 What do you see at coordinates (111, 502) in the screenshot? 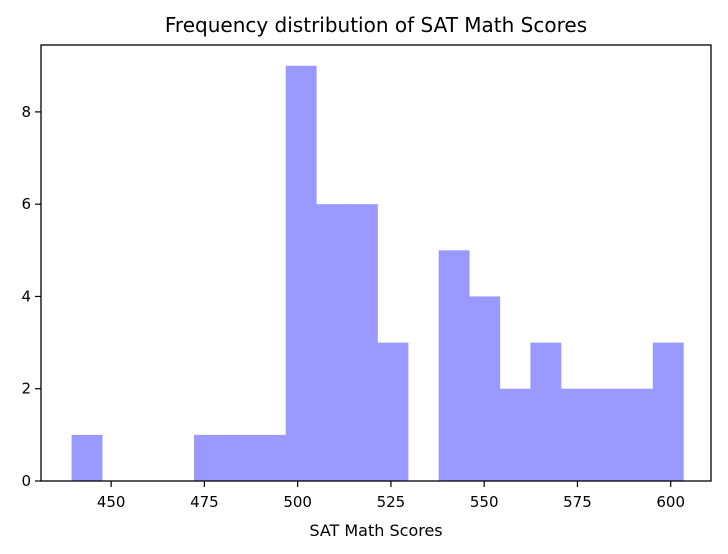
I see `x-tick-label: 450` at bounding box center [111, 502].